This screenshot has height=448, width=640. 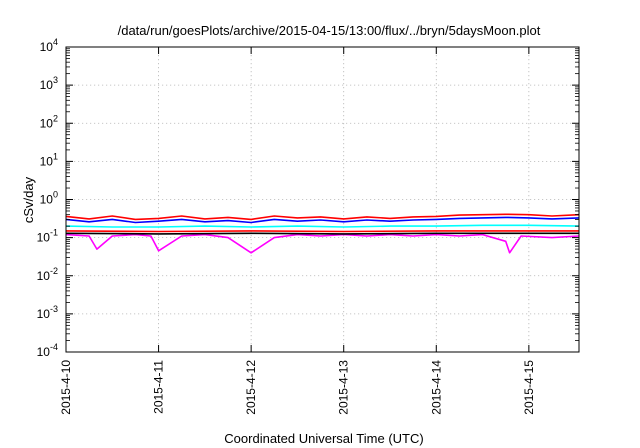 I want to click on y-tick-label: 10³, so click(x=49, y=83).